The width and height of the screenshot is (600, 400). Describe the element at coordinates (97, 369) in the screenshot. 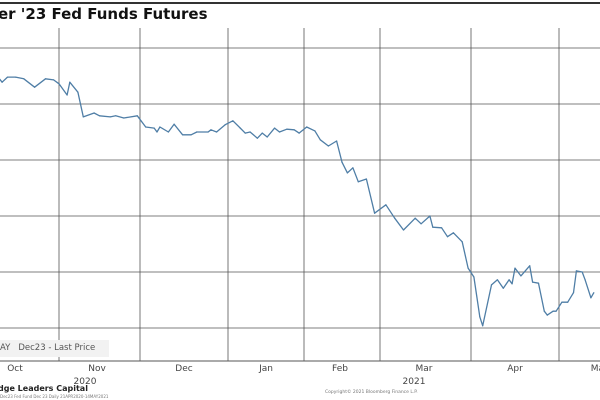

I see `x-tick-label-nov: Nov` at that location.